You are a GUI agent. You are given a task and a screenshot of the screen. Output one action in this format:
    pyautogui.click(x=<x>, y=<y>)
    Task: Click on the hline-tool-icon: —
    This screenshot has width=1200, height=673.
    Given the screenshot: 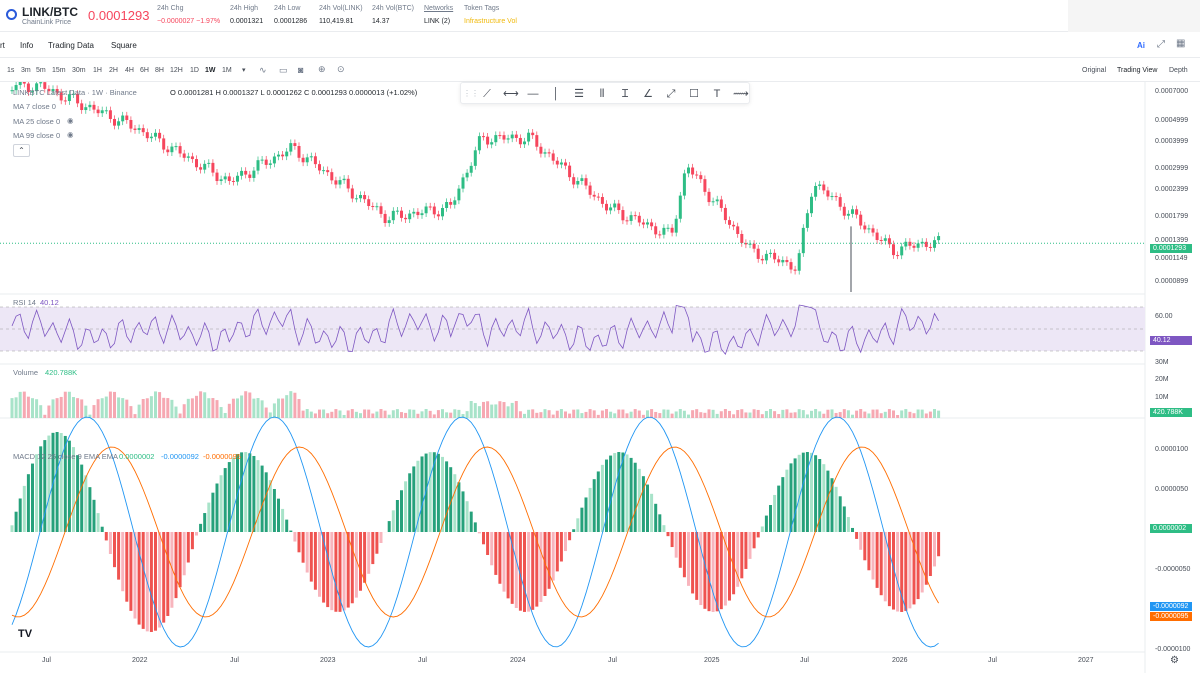 What is the action you would take?
    pyautogui.click(x=533, y=94)
    